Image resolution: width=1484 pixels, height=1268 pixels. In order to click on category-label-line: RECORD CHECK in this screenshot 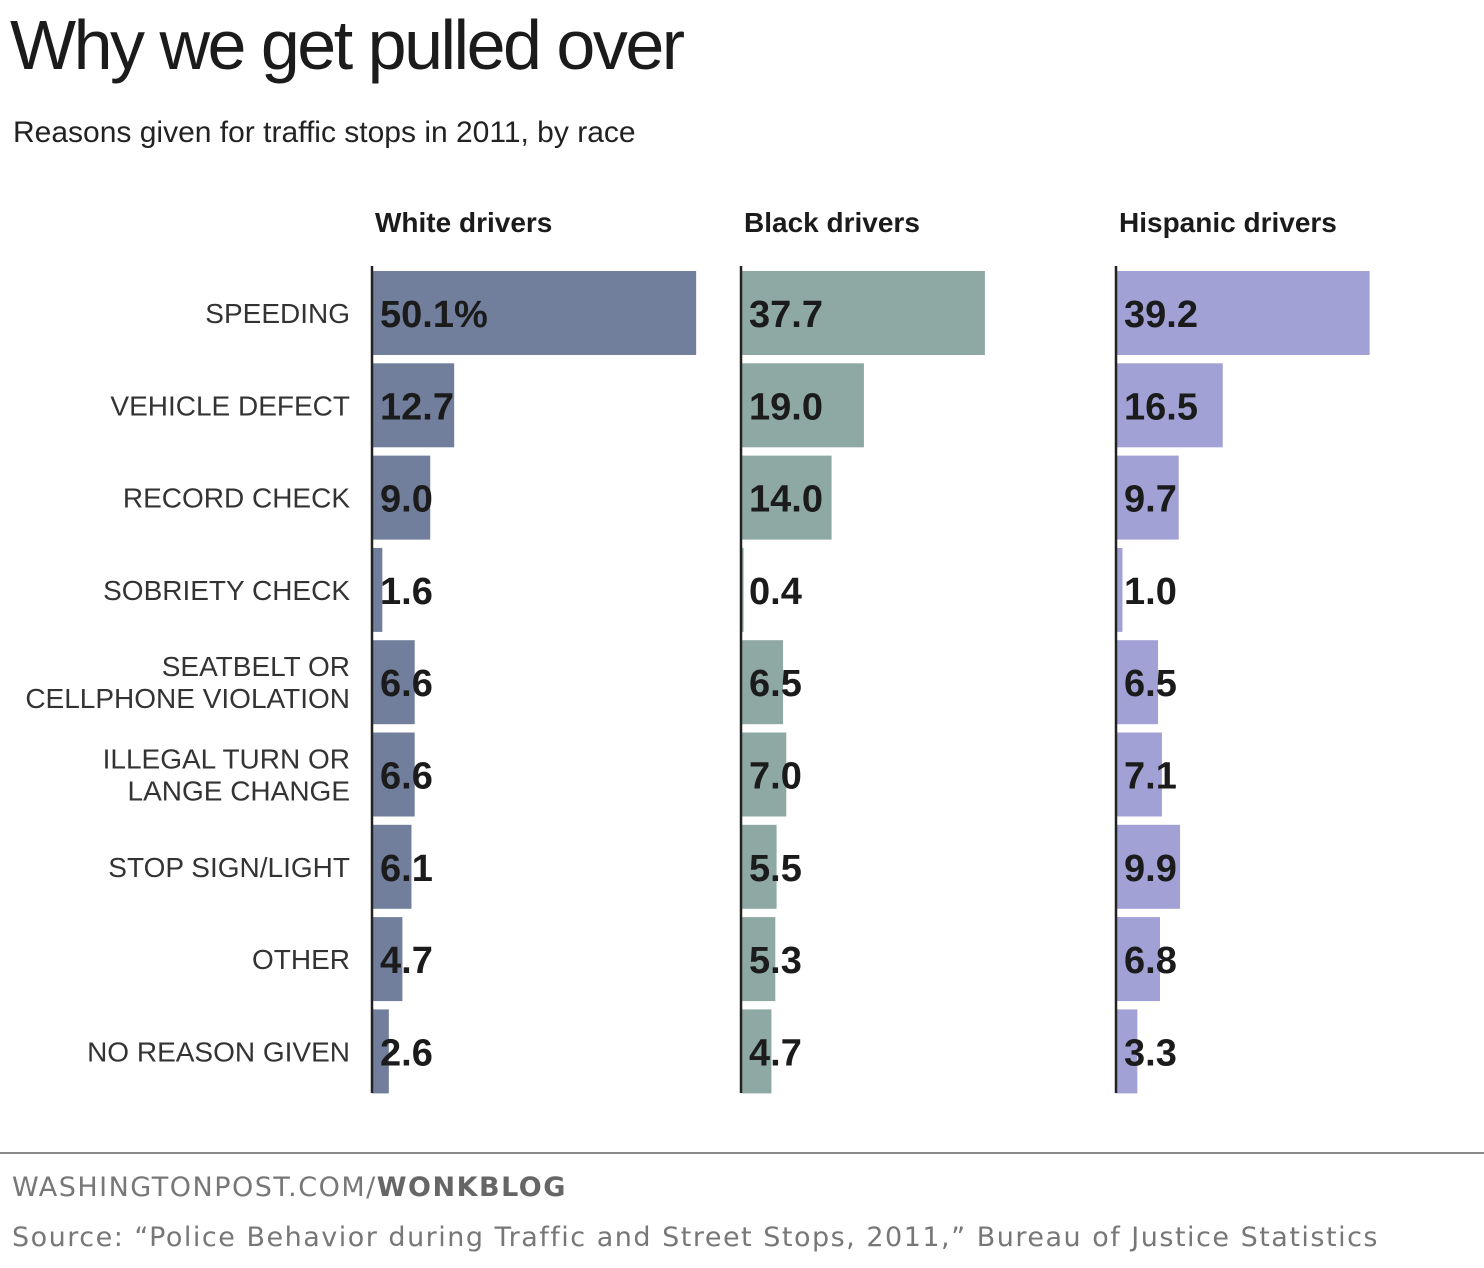, I will do `click(236, 498)`.